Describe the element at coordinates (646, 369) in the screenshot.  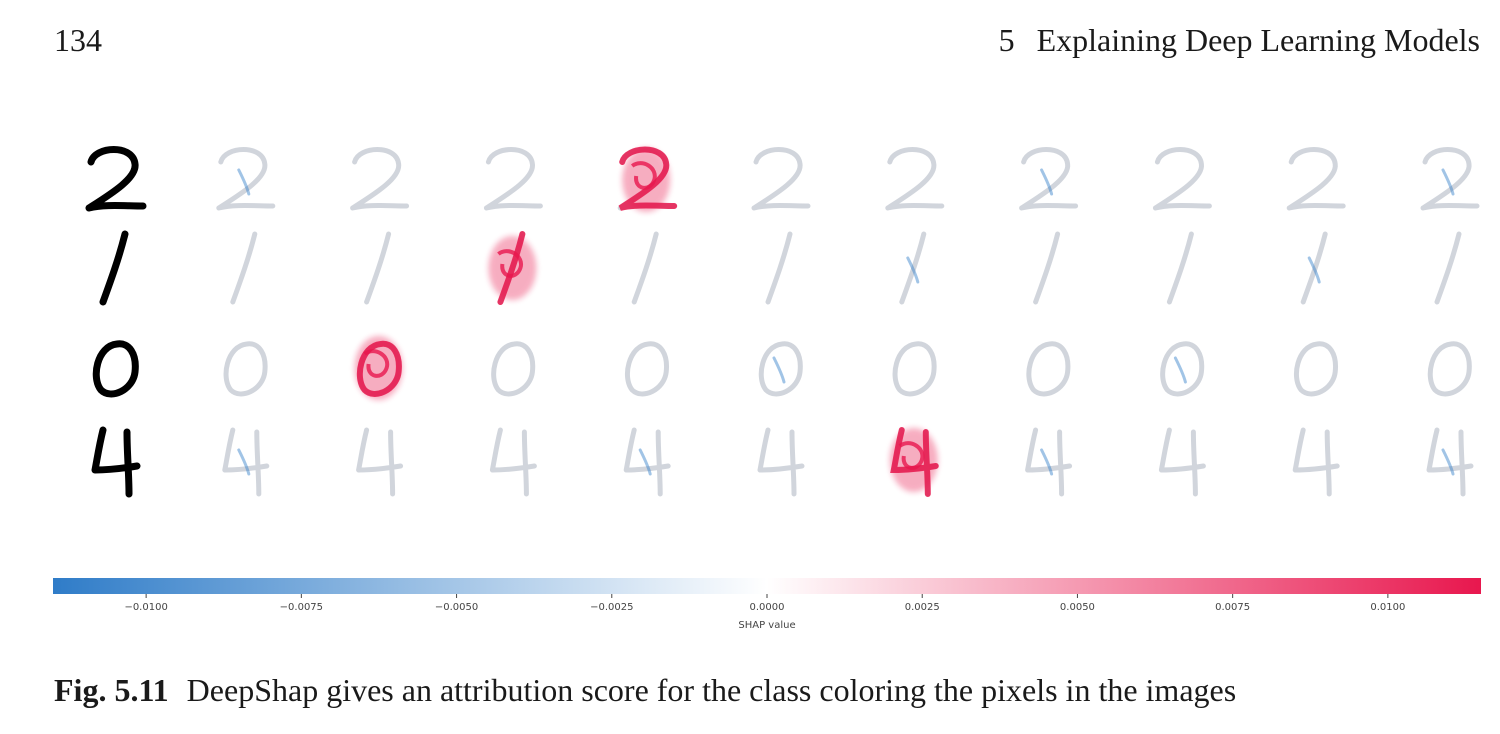
I see `shap-map-r2-c3` at that location.